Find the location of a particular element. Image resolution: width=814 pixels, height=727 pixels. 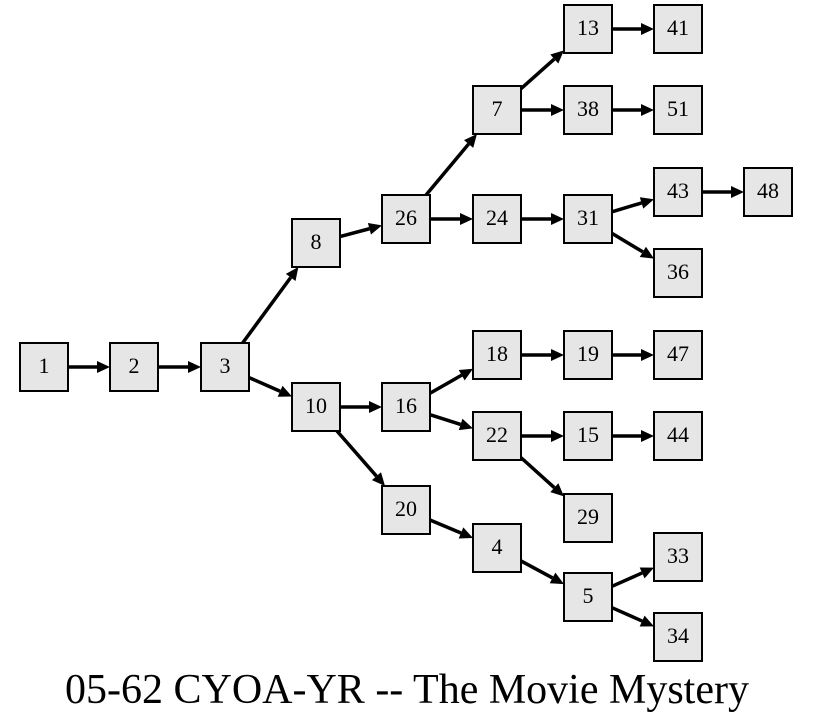

node-19: 19 is located at coordinates (588, 355).